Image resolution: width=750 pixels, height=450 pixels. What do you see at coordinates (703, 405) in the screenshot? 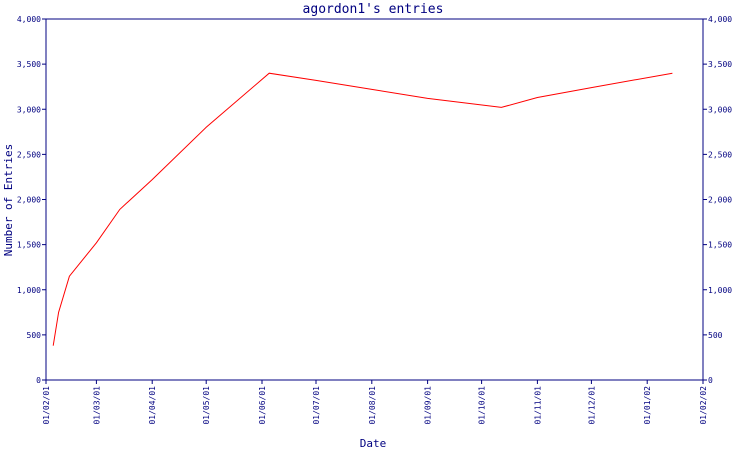
I see `x-tick-label: 01/02/02` at bounding box center [703, 405].